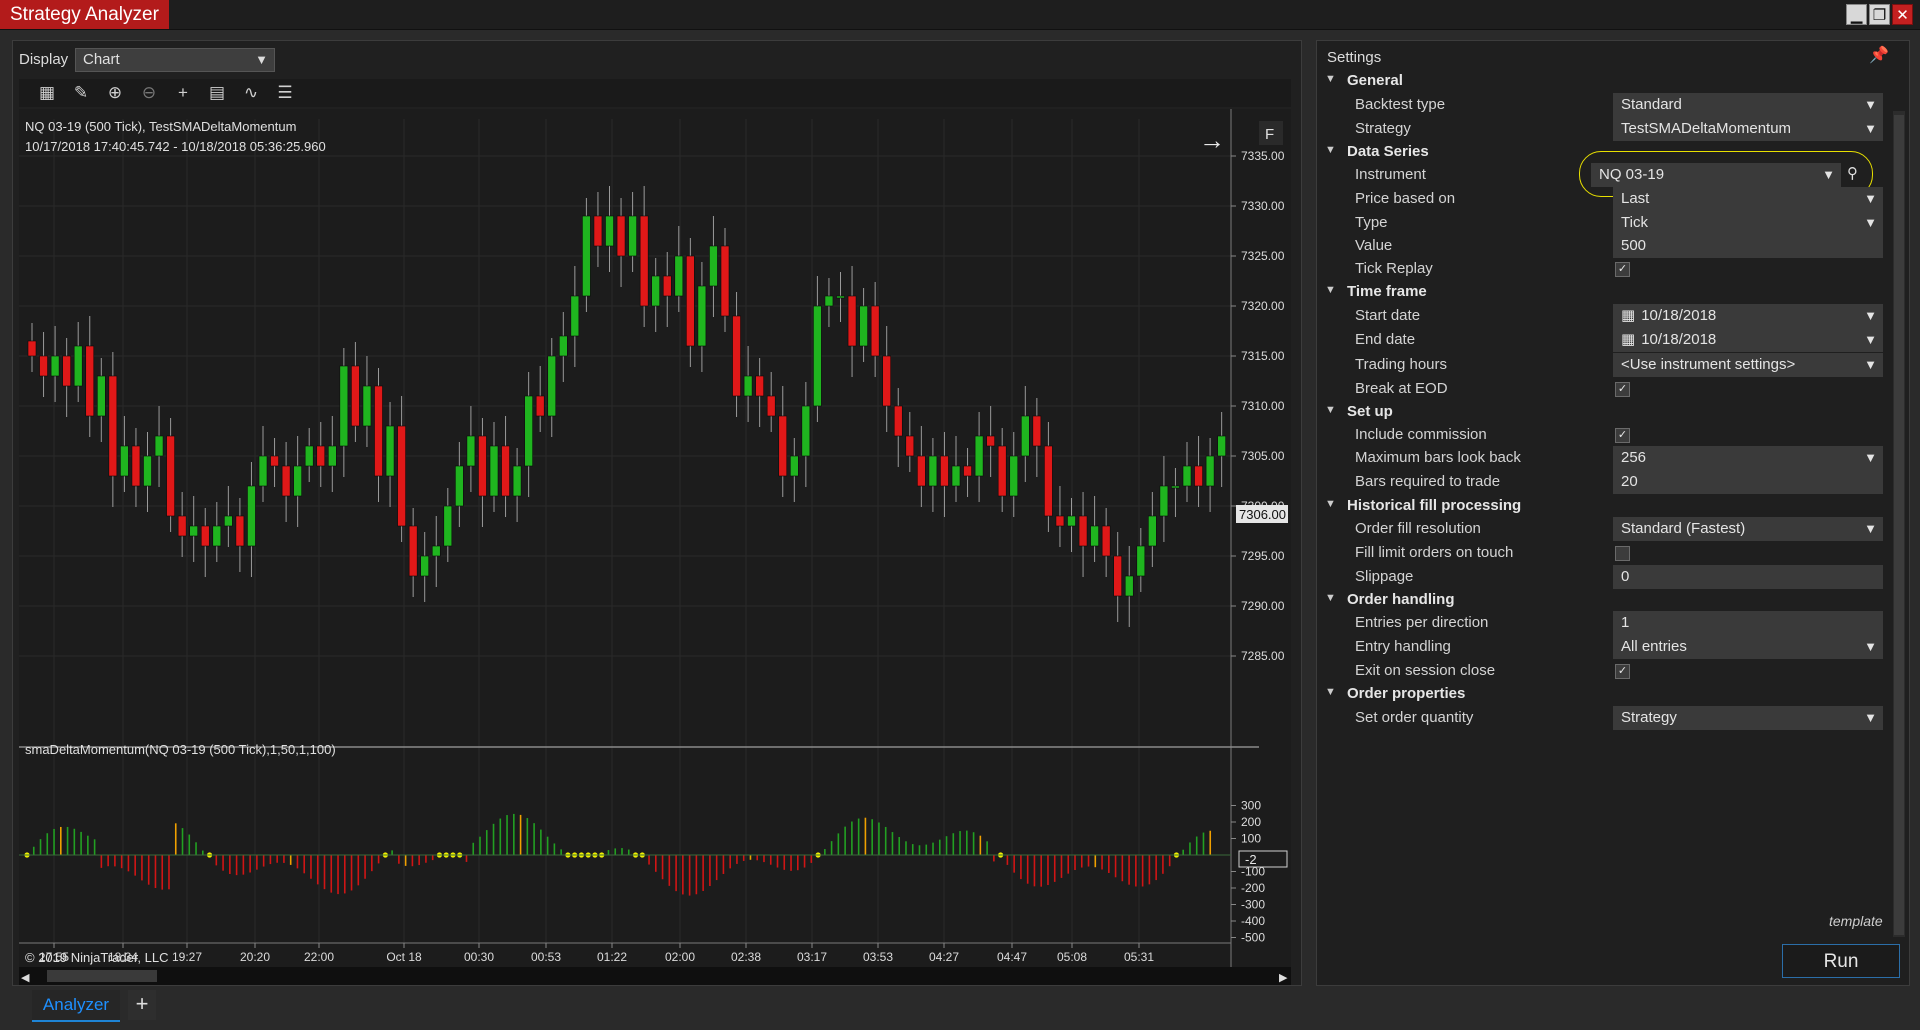 The width and height of the screenshot is (1920, 1030). I want to click on search-icon: ⚲, so click(1852, 173).